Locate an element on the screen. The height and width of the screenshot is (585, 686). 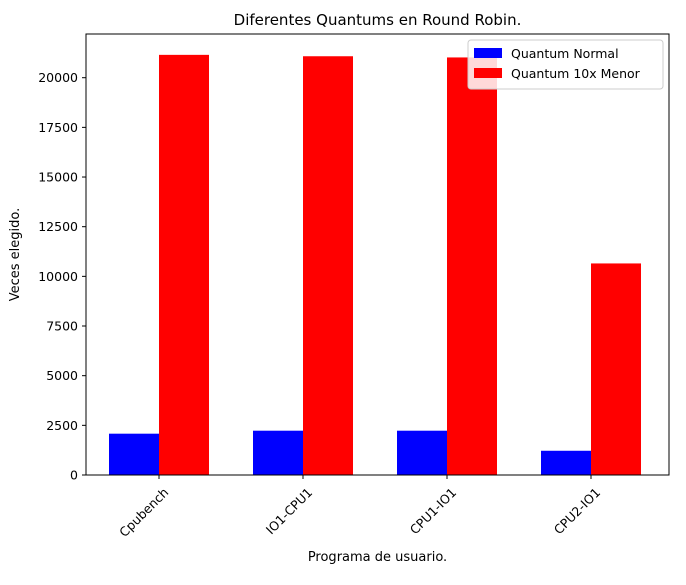
x-tick-label: CPU2-IO1 is located at coordinates (577, 511).